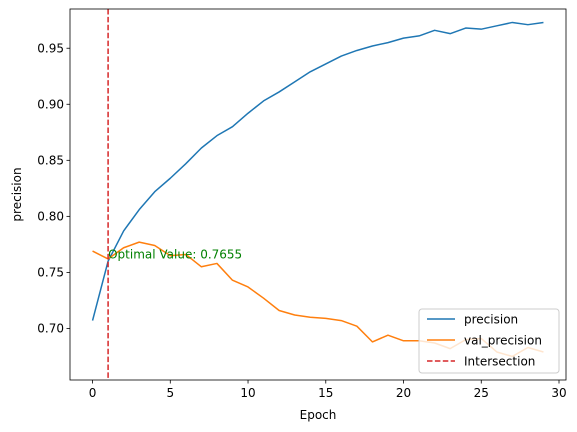  I want to click on y-tick-label: 0.70, so click(50, 329).